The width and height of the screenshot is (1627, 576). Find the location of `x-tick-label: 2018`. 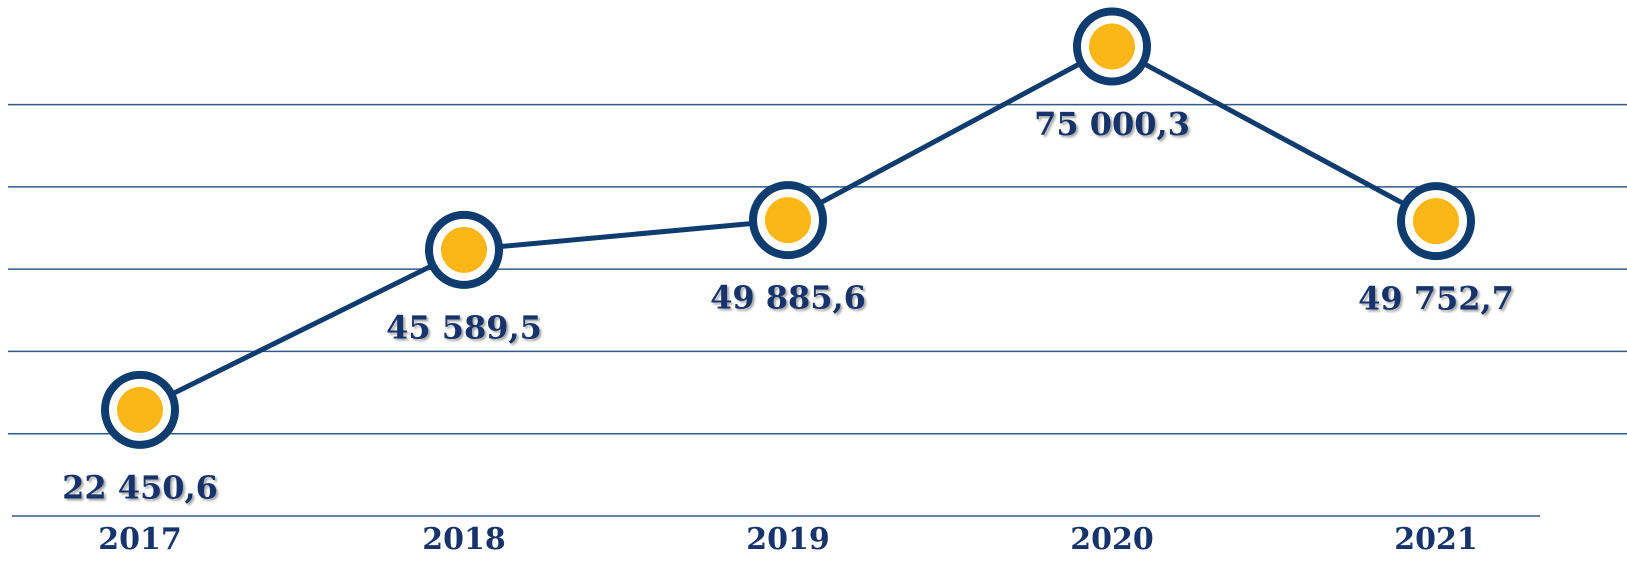

x-tick-label: 2018 is located at coordinates (464, 539).